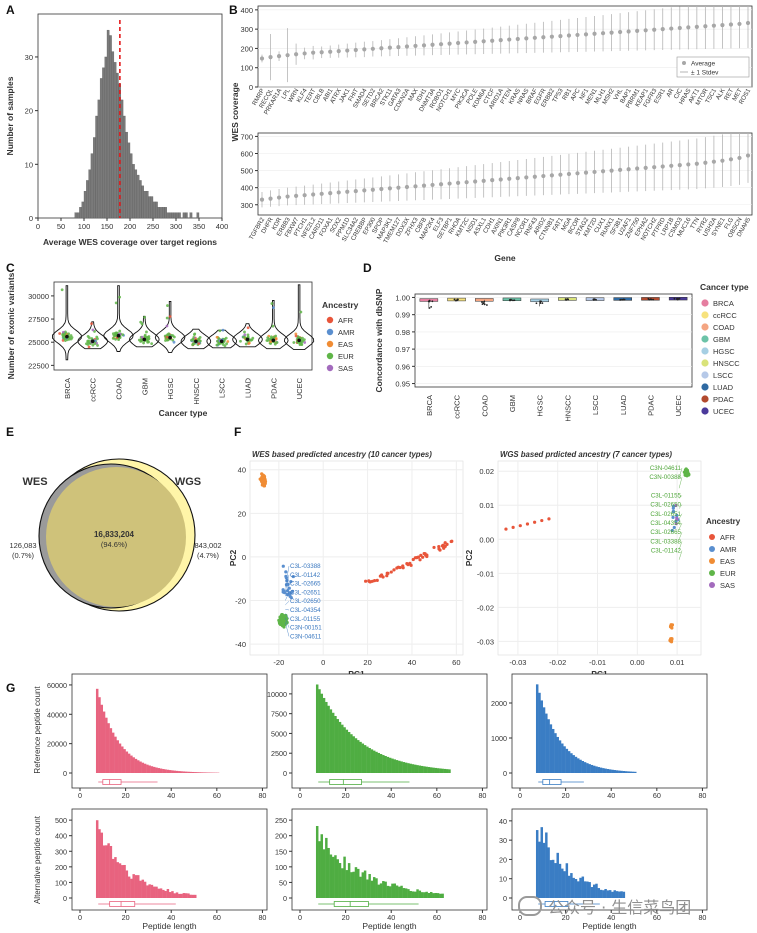 This screenshot has height=933, width=757. Describe the element at coordinates (484, 405) in the screenshot. I see `panel-d-category-label: COAD` at that location.